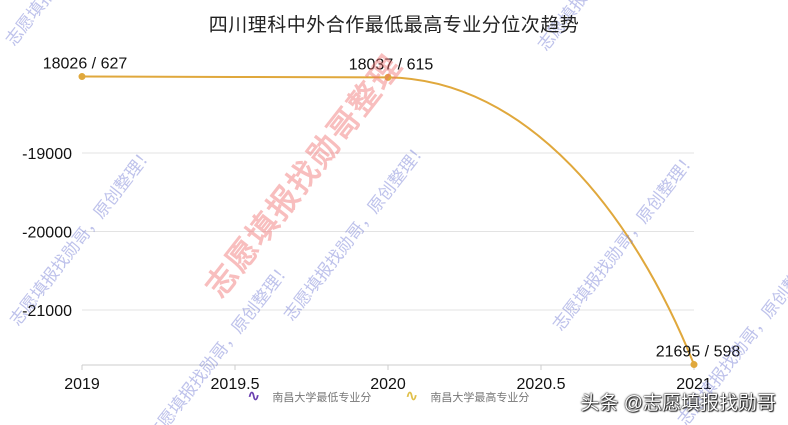  What do you see at coordinates (82, 384) in the screenshot?
I see `x-tick-label: 2019` at bounding box center [82, 384].